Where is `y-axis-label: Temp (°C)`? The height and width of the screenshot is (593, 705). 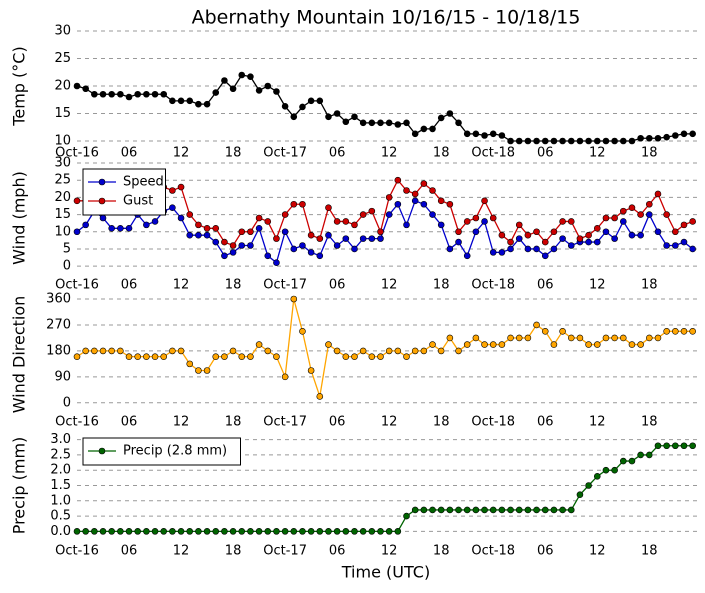
y-axis-label: Temp (°C) is located at coordinates (19, 86).